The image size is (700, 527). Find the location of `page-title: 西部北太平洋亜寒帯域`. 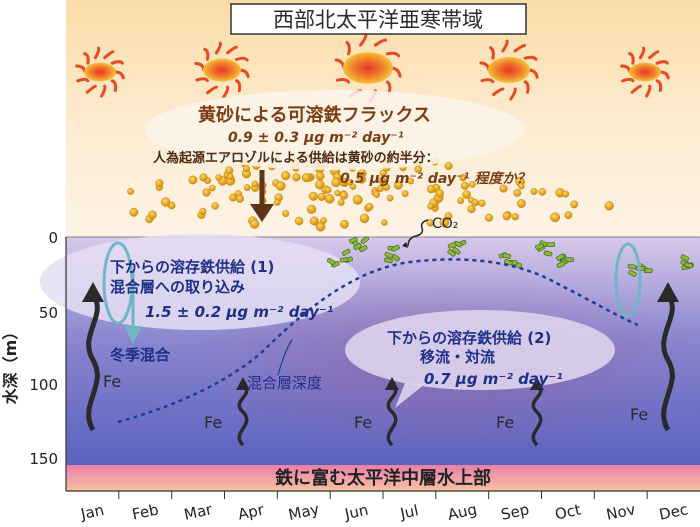

page-title: 西部北太平洋亜寒帯域 is located at coordinates (378, 20).